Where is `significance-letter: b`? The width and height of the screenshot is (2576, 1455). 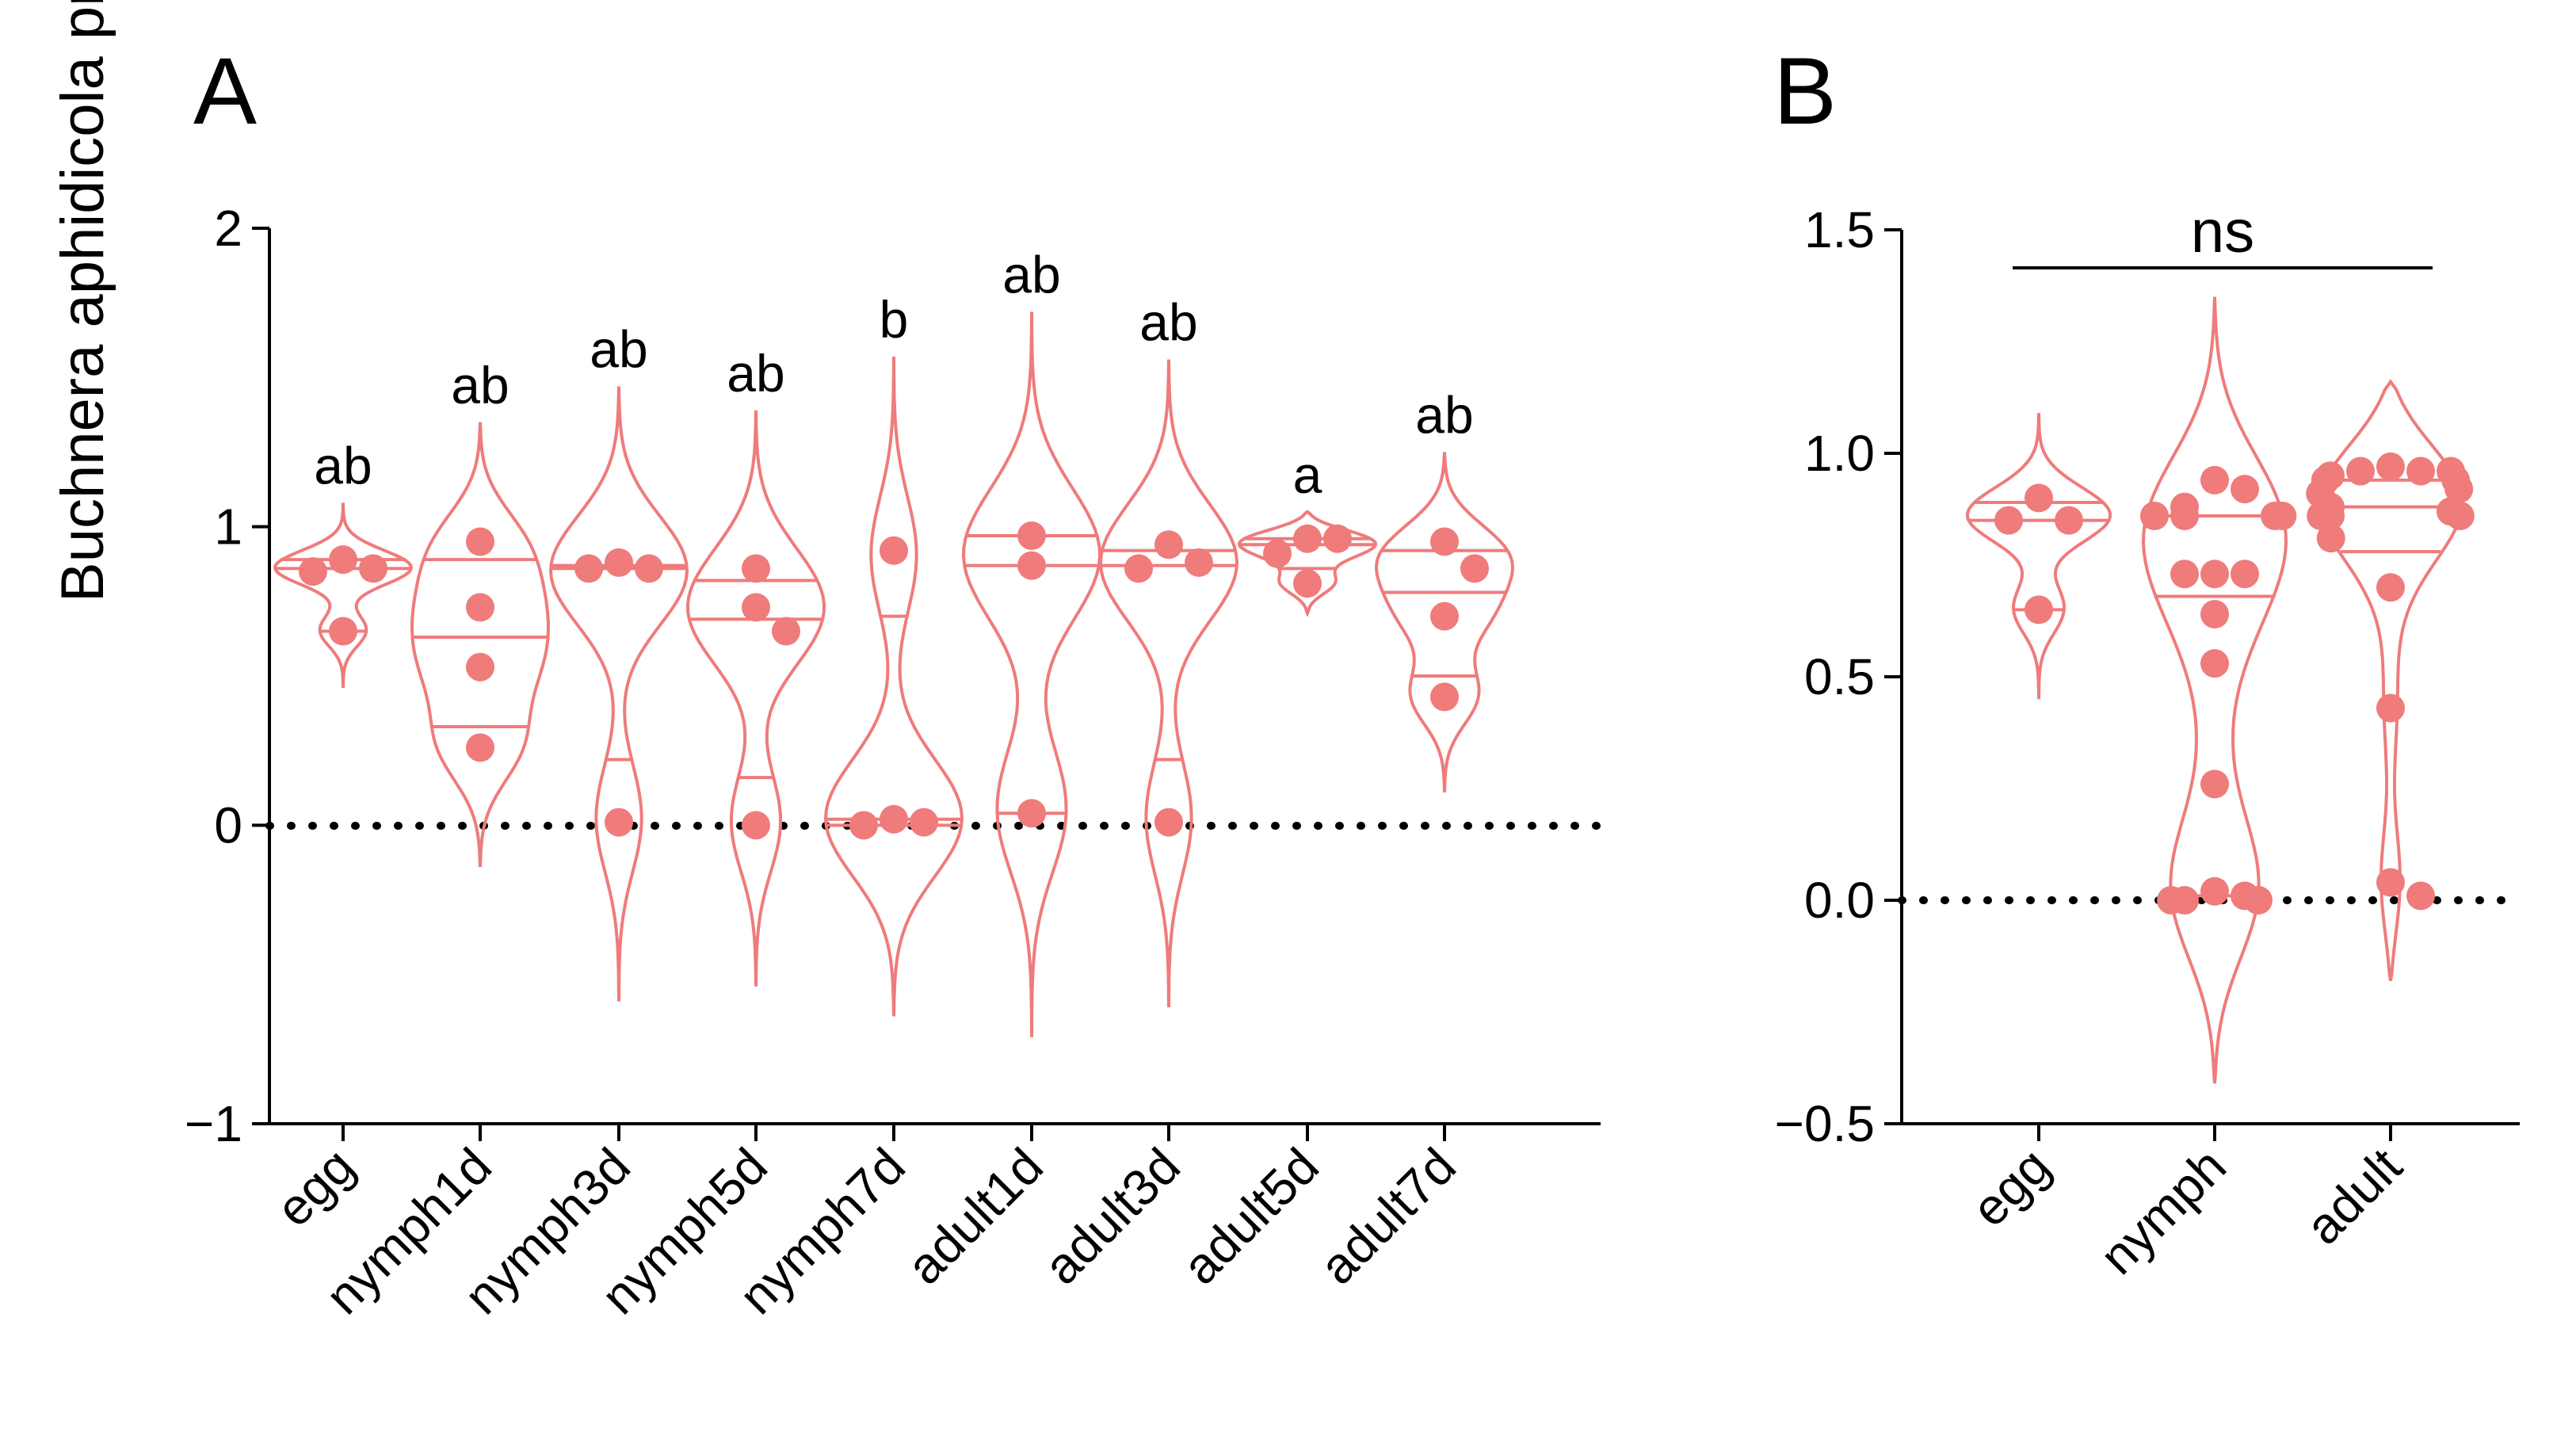
significance-letter: b is located at coordinates (894, 319).